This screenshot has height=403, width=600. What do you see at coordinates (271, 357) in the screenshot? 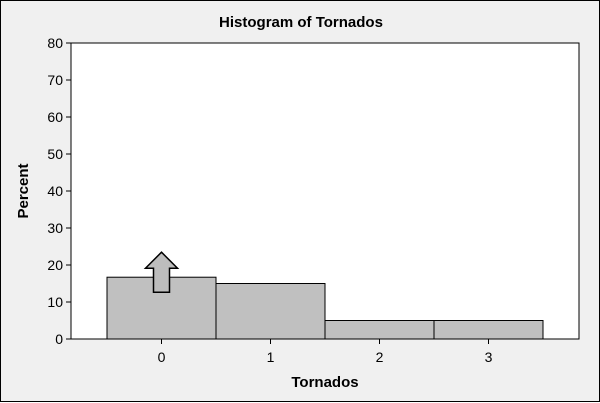
I see `x-tick-label-1: 1` at bounding box center [271, 357].